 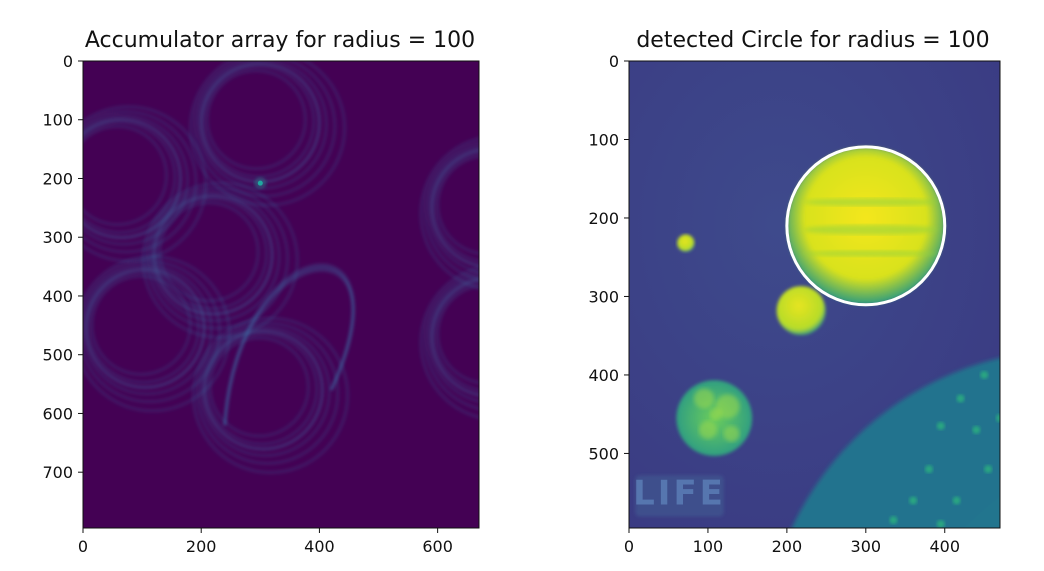 What do you see at coordinates (608, 139) in the screenshot?
I see `detected-y-tick: 100` at bounding box center [608, 139].